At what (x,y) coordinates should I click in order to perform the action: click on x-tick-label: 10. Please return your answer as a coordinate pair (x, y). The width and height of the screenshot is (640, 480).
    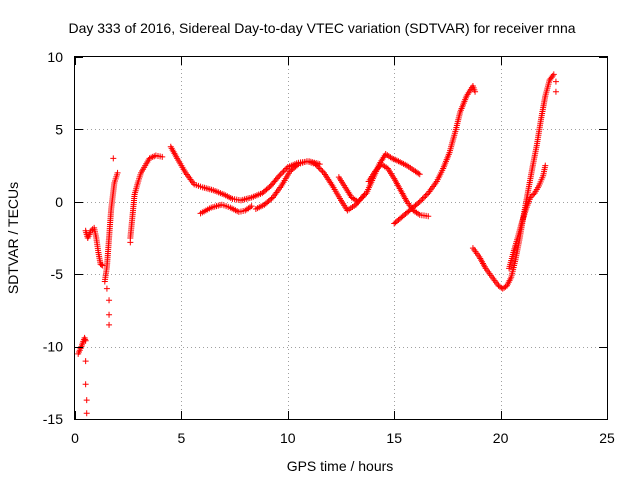
    Looking at the image, I should click on (288, 438).